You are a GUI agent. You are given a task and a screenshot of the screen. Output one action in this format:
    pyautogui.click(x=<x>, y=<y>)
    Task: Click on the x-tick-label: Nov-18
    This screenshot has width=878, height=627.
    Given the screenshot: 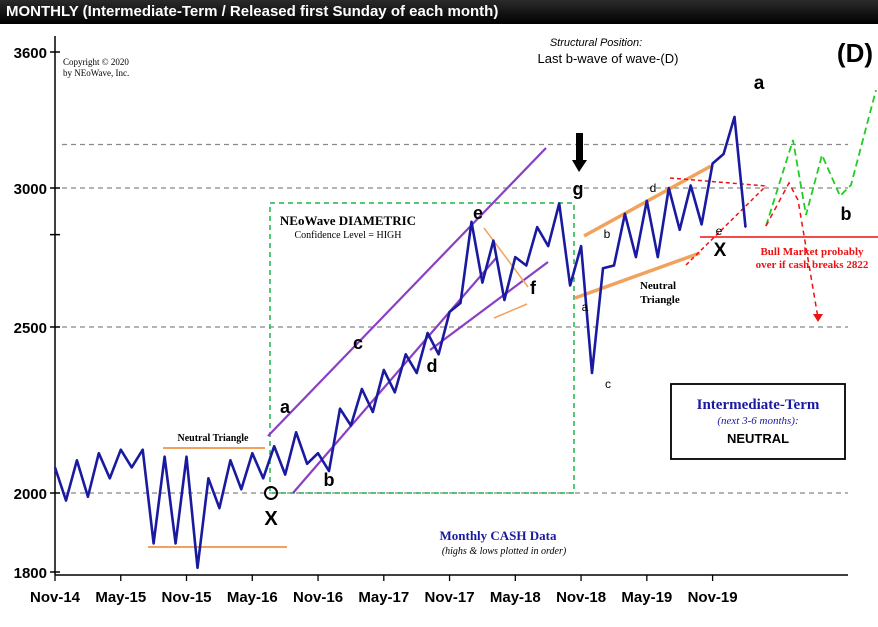 What is the action you would take?
    pyautogui.click(x=581, y=597)
    